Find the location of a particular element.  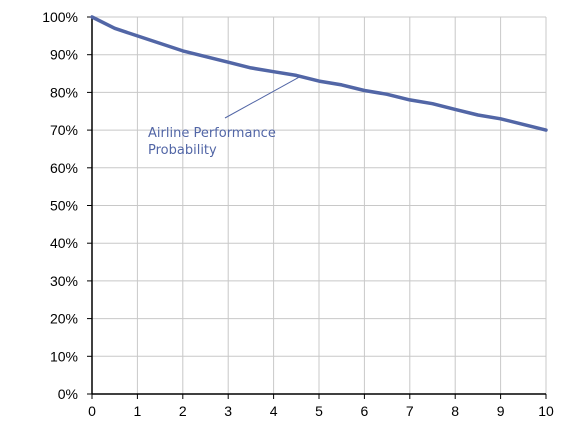

y-tick-label: 50% is located at coordinates (64, 206).